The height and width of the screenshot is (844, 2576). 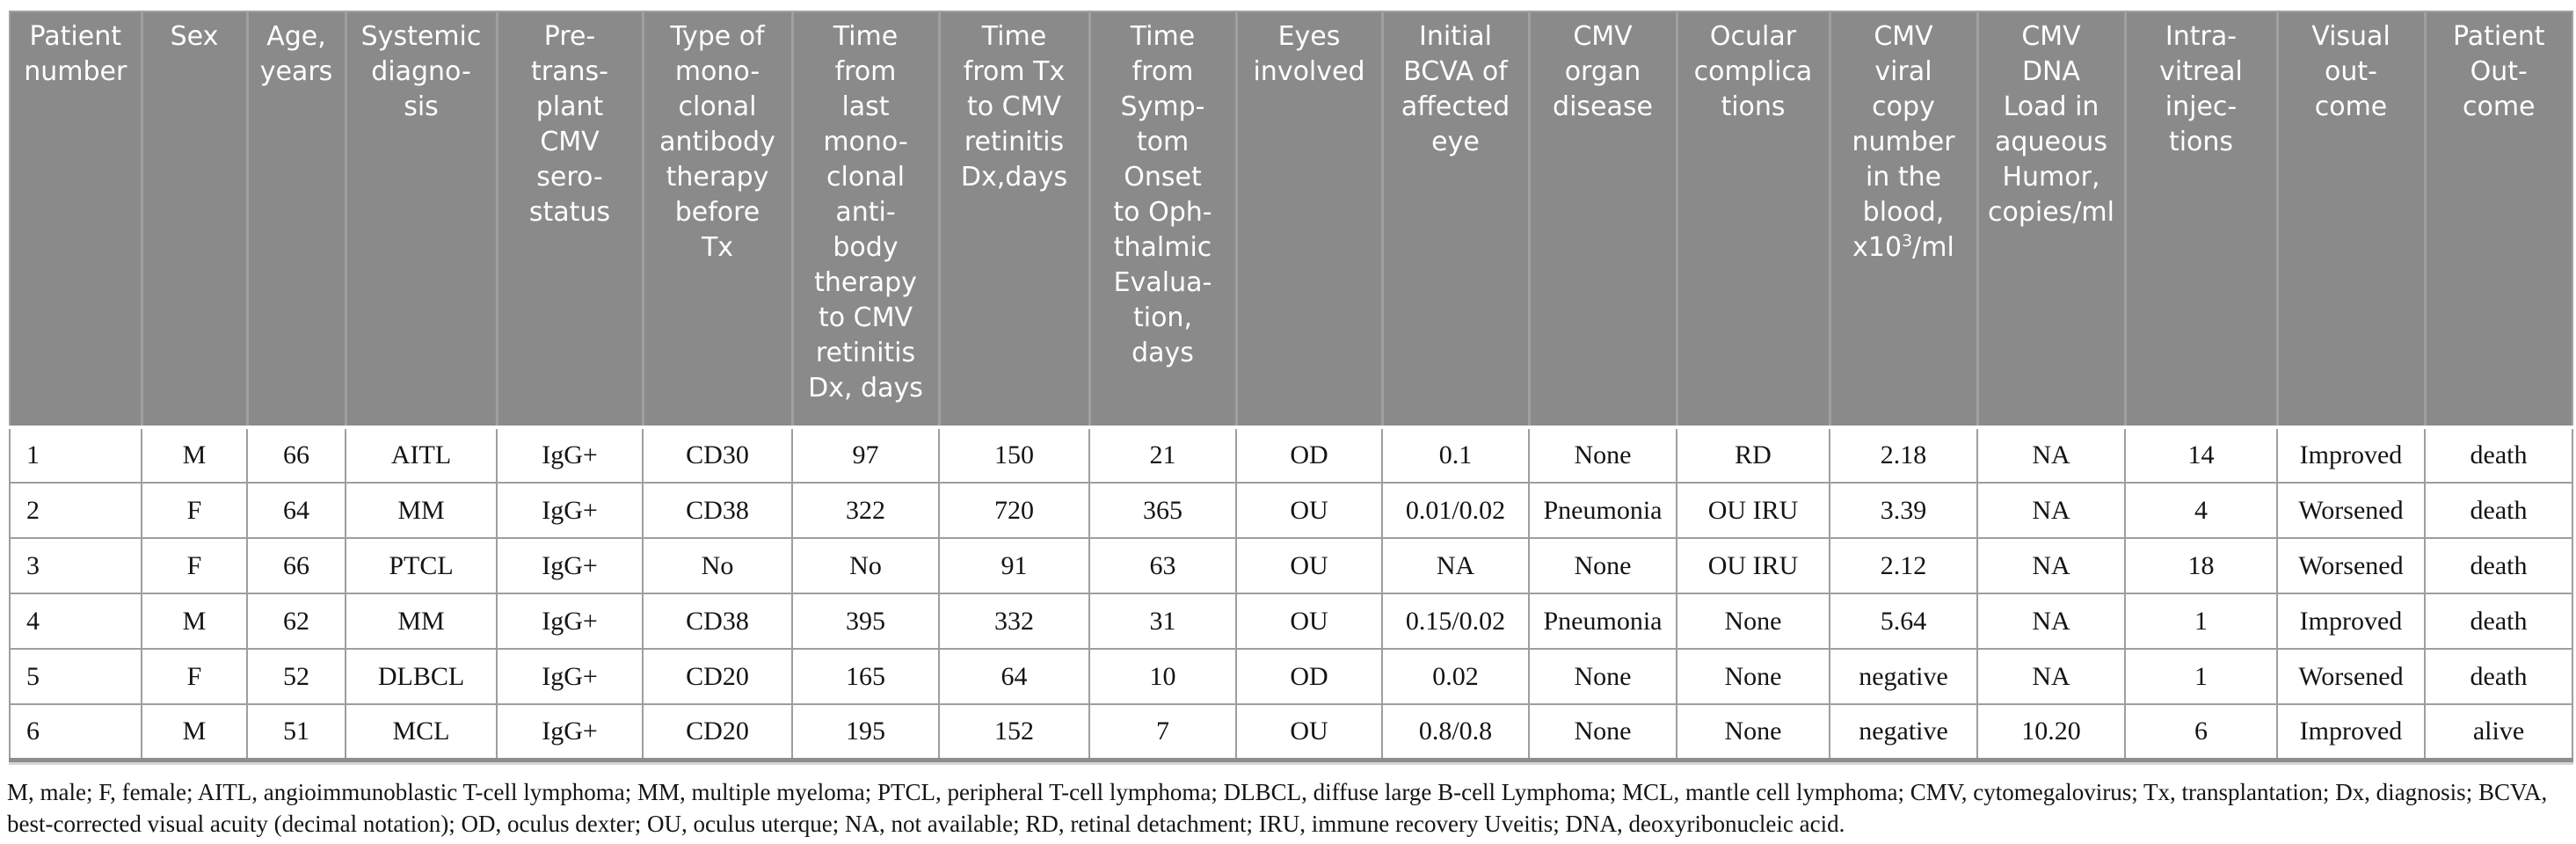 What do you see at coordinates (865, 565) in the screenshot?
I see `table-cell: No` at bounding box center [865, 565].